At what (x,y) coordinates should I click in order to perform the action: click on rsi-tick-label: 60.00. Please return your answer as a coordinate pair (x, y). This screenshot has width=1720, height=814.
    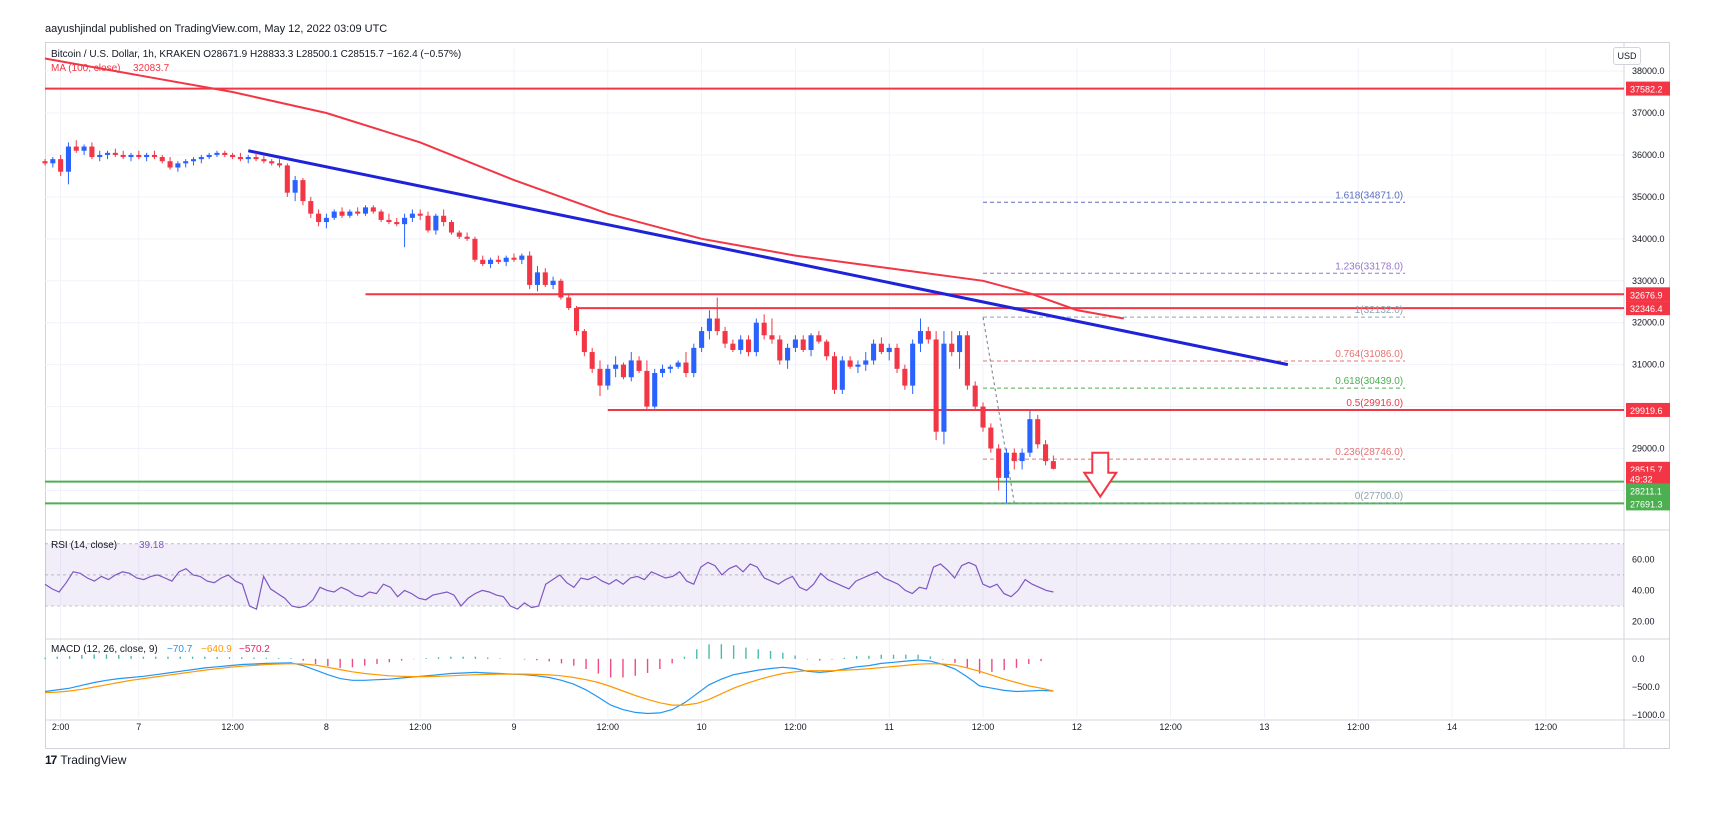
    Looking at the image, I should click on (1643, 559).